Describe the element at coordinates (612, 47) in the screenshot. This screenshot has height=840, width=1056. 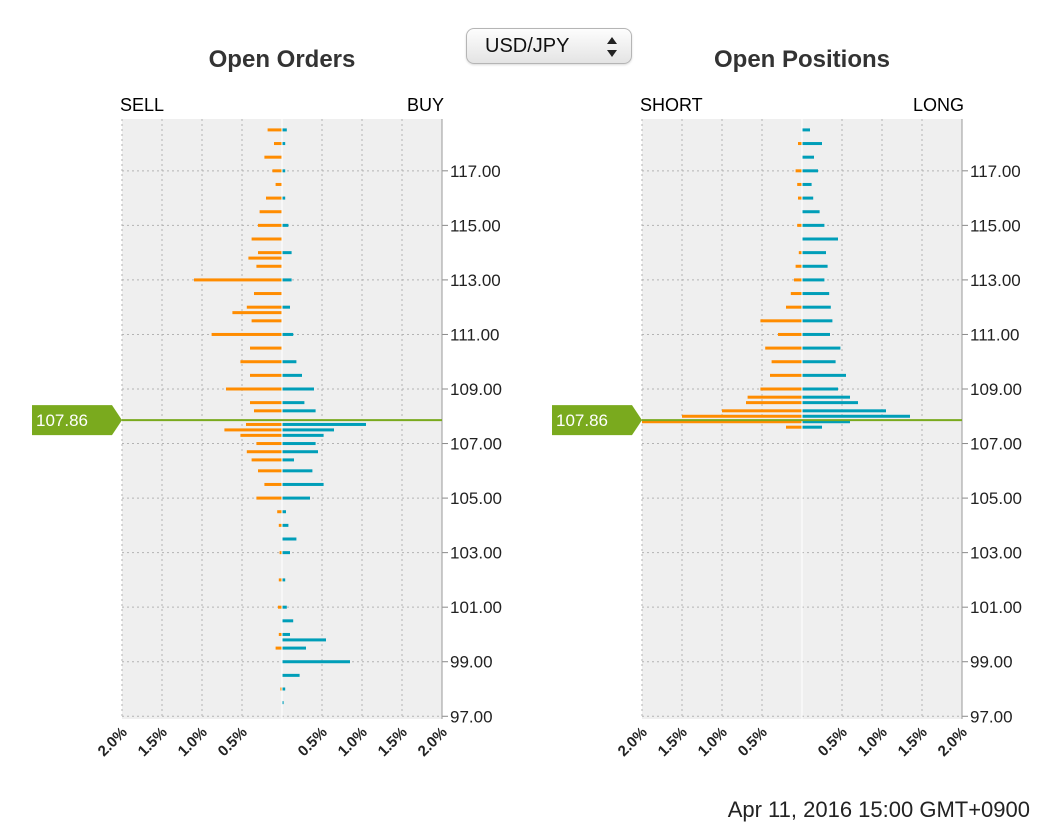
I see `updown-arrows-icon` at that location.